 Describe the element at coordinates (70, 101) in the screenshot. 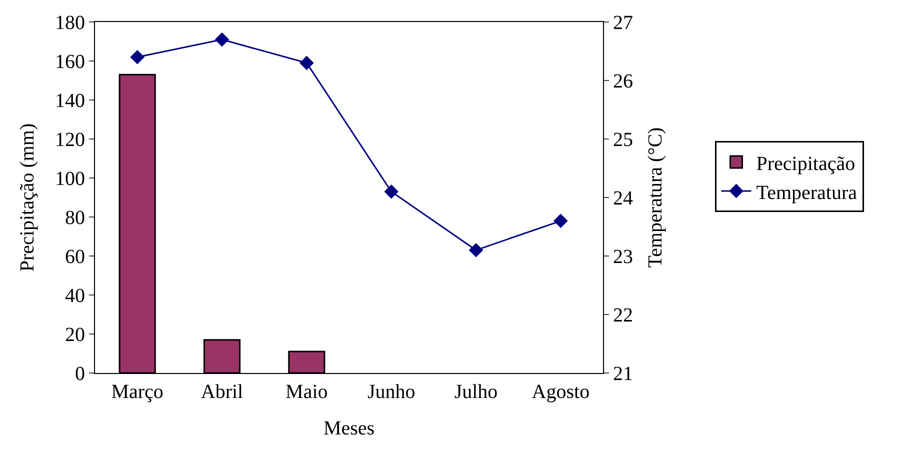

I see `y-tick-label: 140` at that location.